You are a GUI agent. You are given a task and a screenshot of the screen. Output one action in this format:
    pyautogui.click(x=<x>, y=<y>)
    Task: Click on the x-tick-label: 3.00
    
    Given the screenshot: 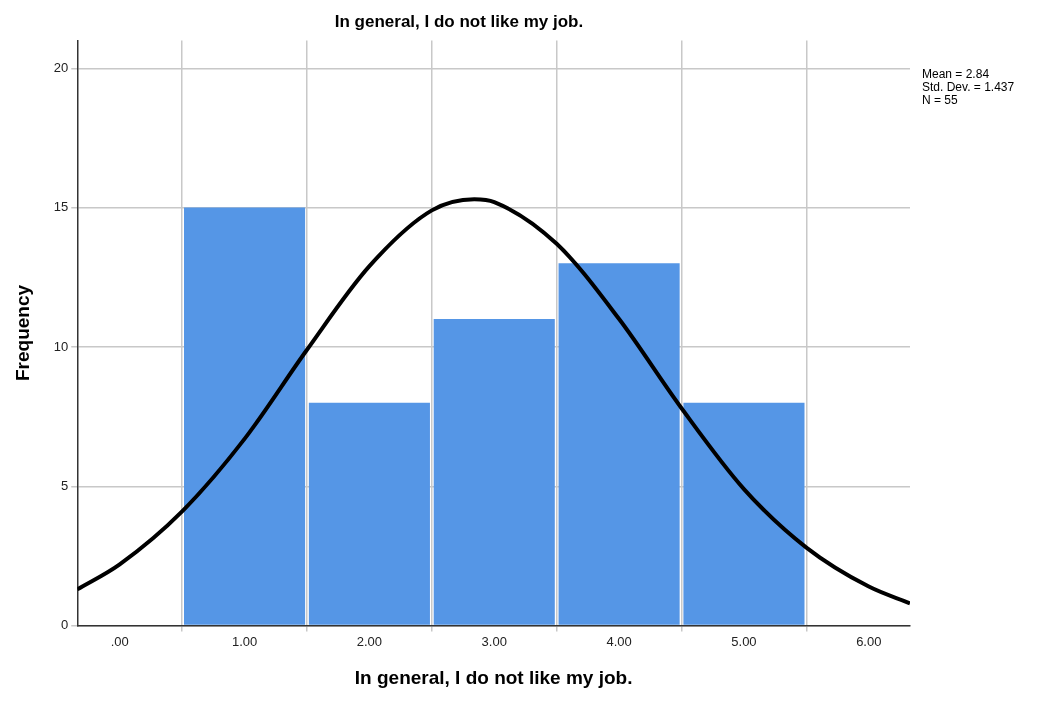 What is the action you would take?
    pyautogui.click(x=494, y=641)
    